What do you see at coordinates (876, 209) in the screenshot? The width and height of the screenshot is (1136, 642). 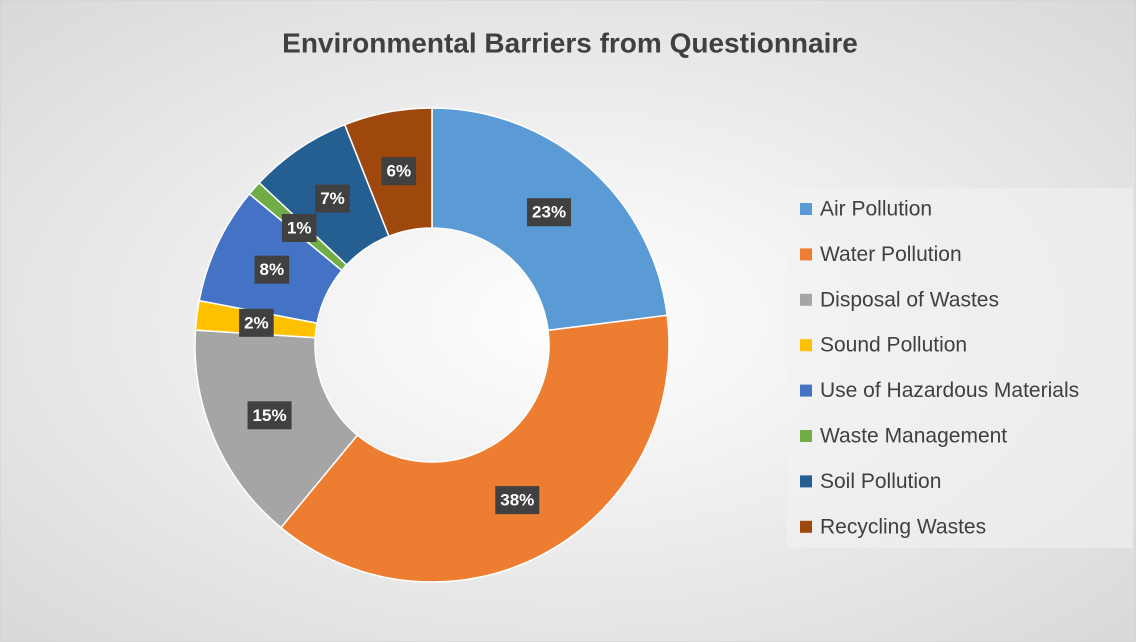 I see `legend-label: Air Pollution` at bounding box center [876, 209].